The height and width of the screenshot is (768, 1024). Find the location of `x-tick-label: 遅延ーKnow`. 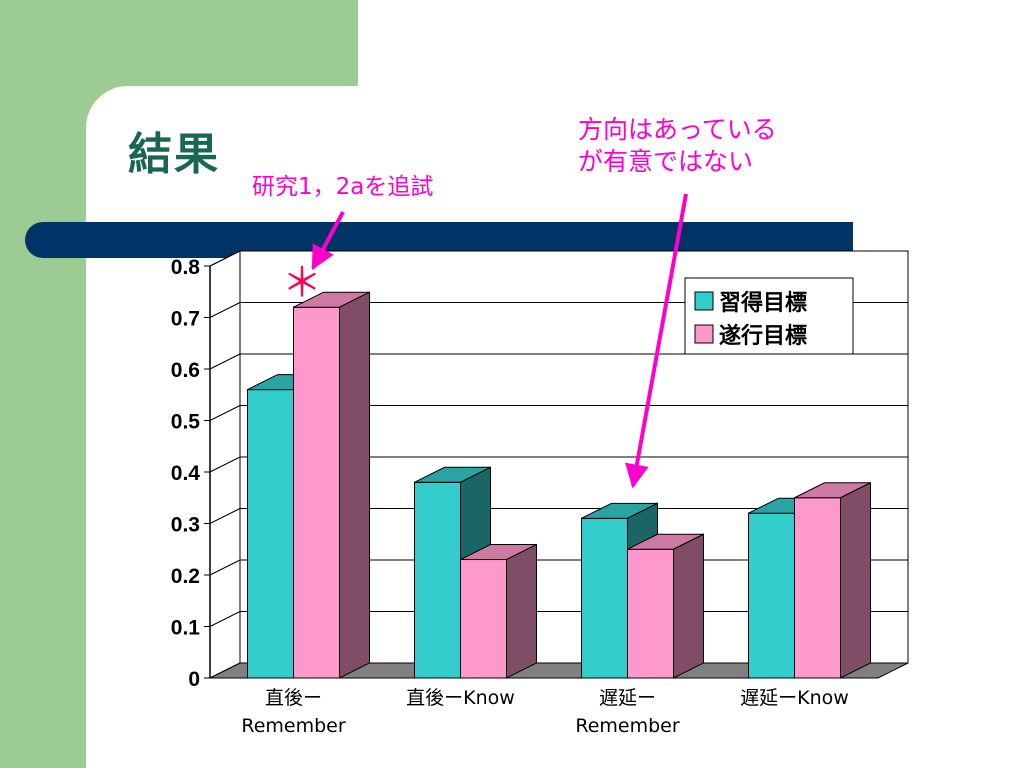

x-tick-label: 遅延ーKnow is located at coordinates (794, 698).